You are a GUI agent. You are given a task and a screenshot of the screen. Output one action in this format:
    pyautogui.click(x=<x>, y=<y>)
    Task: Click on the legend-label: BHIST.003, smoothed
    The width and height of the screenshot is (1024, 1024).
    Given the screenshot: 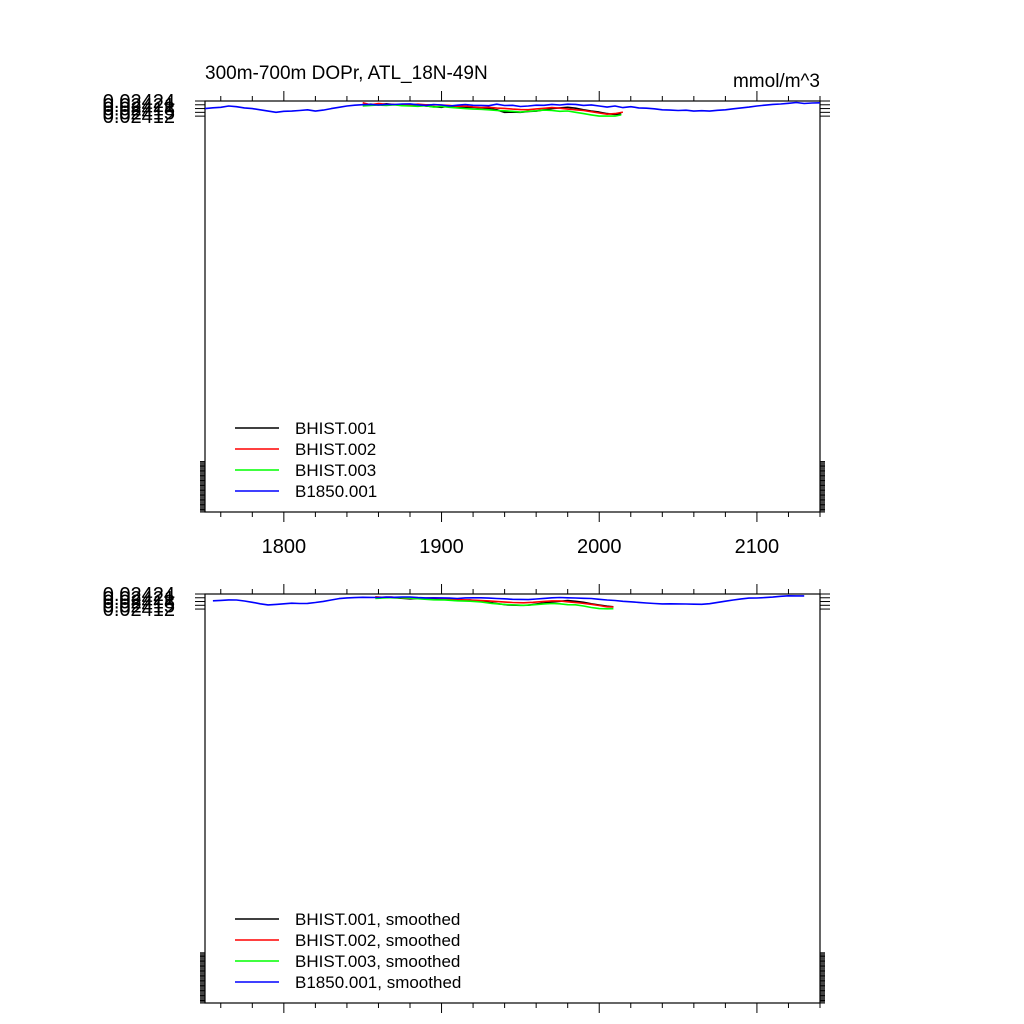 What is the action you would take?
    pyautogui.click(x=377, y=961)
    